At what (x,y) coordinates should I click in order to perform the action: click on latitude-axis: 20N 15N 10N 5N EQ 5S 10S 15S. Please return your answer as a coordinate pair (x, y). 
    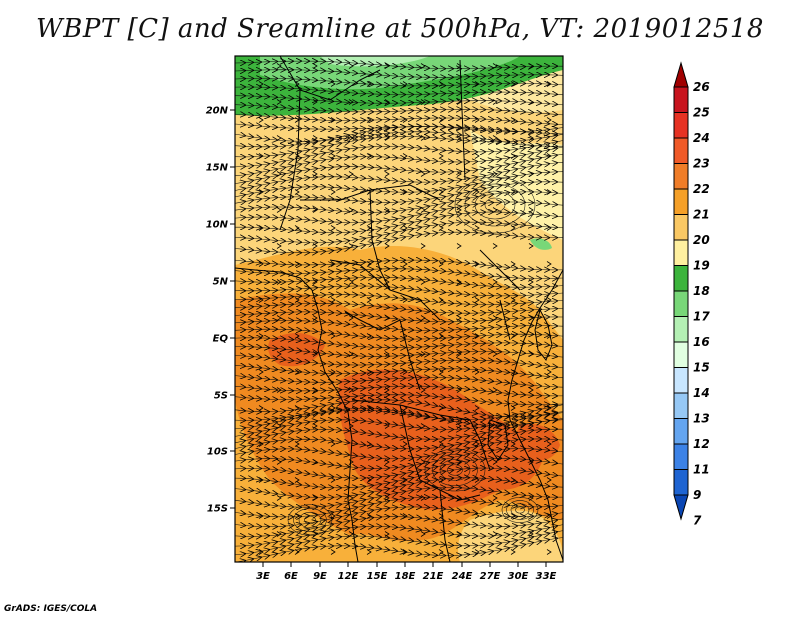
    Looking at the image, I should click on (220, 310).